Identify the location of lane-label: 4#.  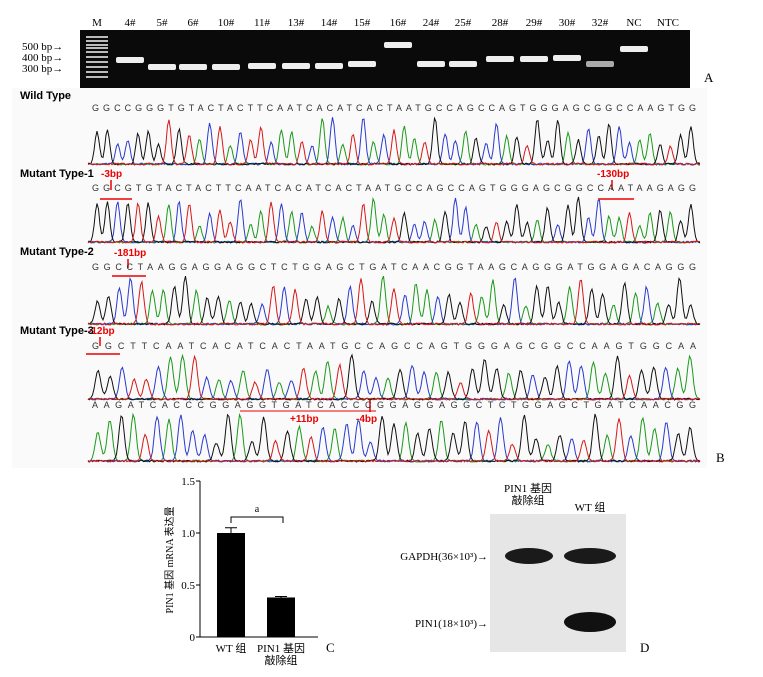
(131, 23).